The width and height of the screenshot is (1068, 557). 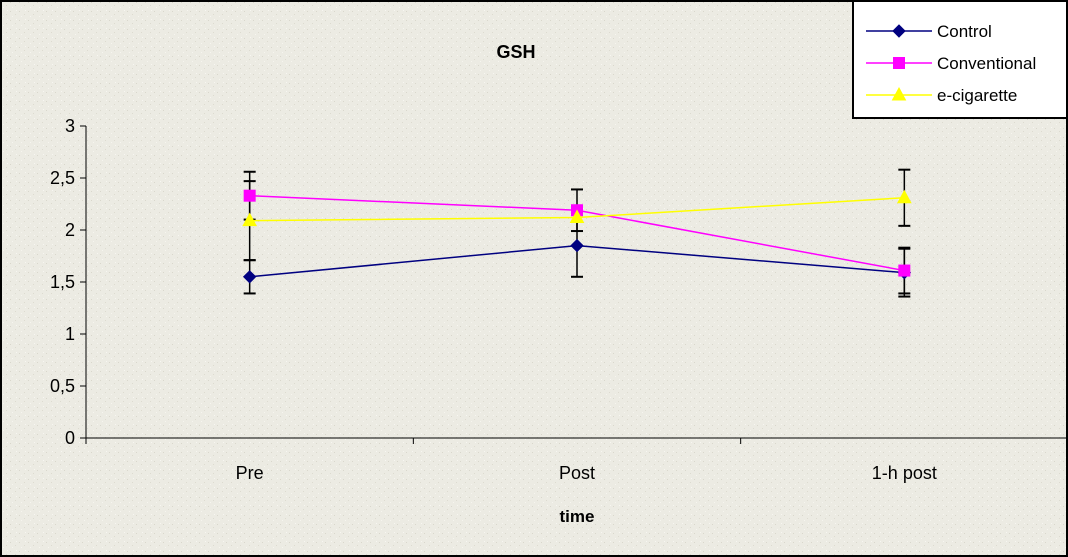 I want to click on y-tick-label: 2, so click(x=70, y=230).